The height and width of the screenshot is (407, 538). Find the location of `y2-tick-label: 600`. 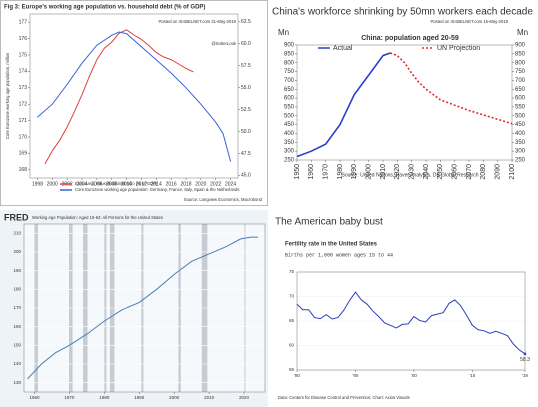

y2-tick-label: 600 is located at coordinates (520, 99).